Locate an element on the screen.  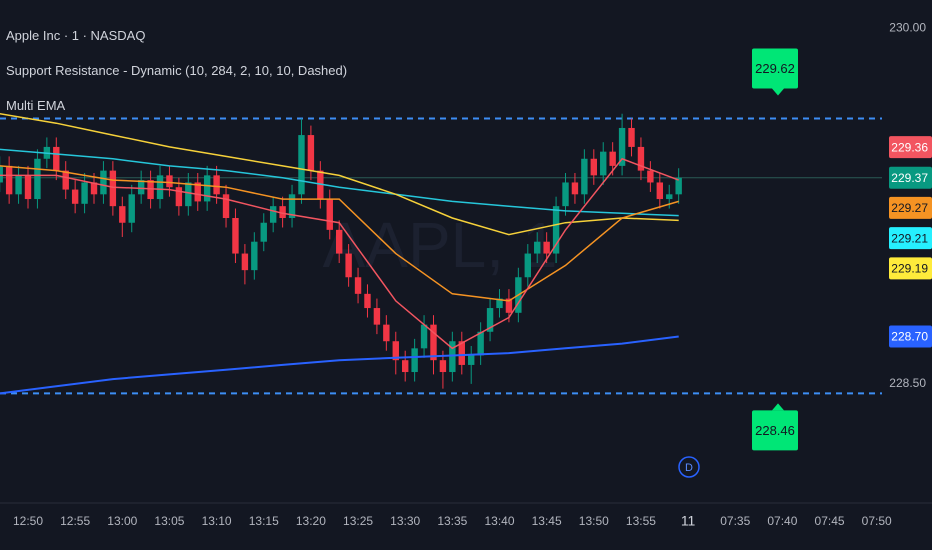
x-tick-label: 07:40 is located at coordinates (782, 521).